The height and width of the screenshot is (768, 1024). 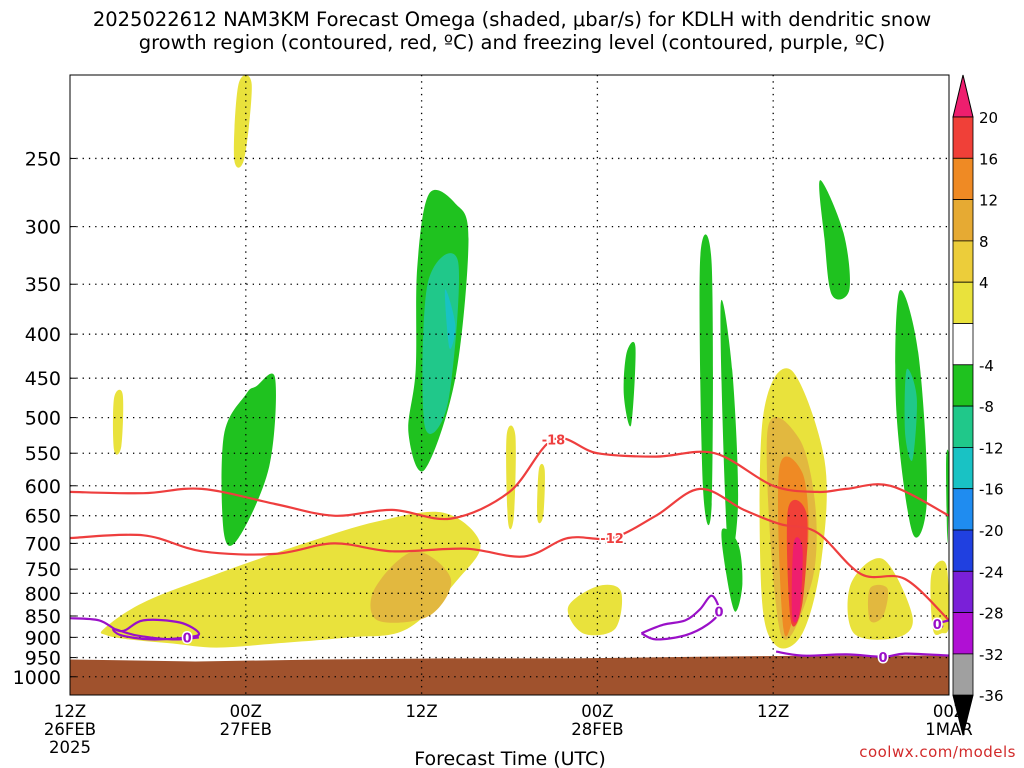 I want to click on contour-label: -18, so click(x=554, y=440).